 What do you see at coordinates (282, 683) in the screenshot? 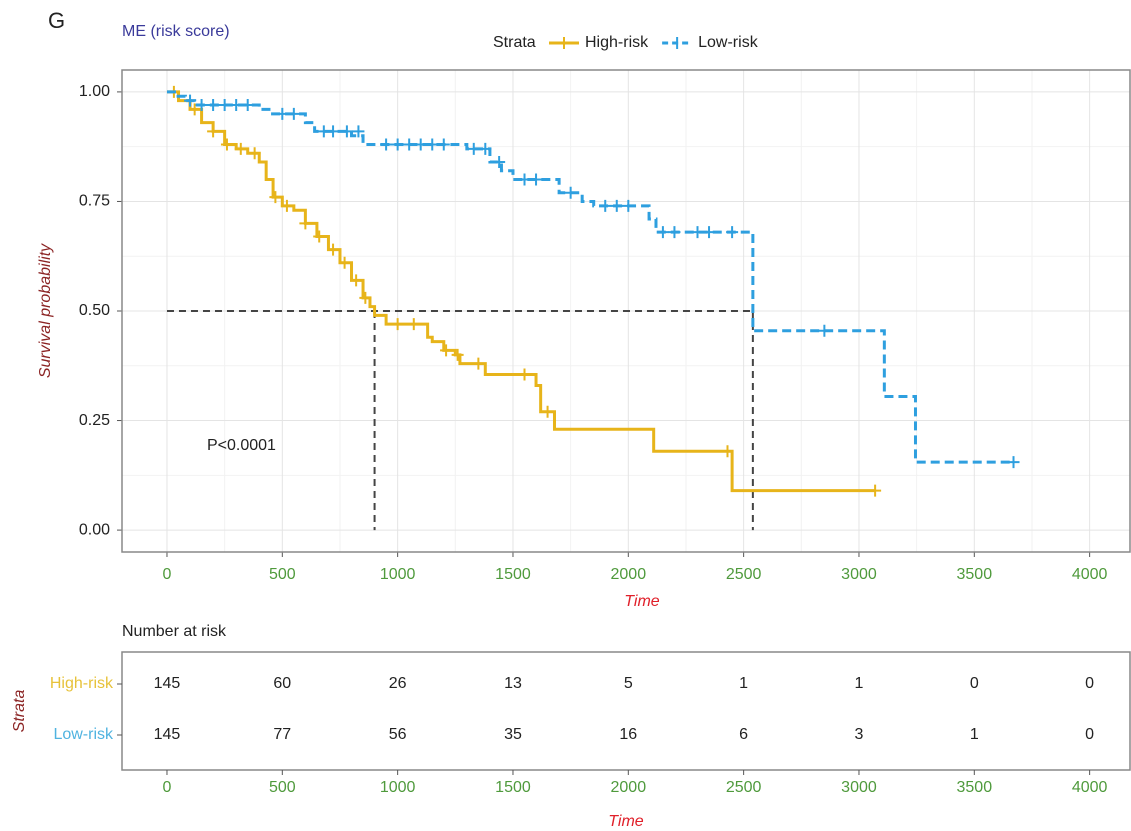
I see `risk-count: 60` at bounding box center [282, 683].